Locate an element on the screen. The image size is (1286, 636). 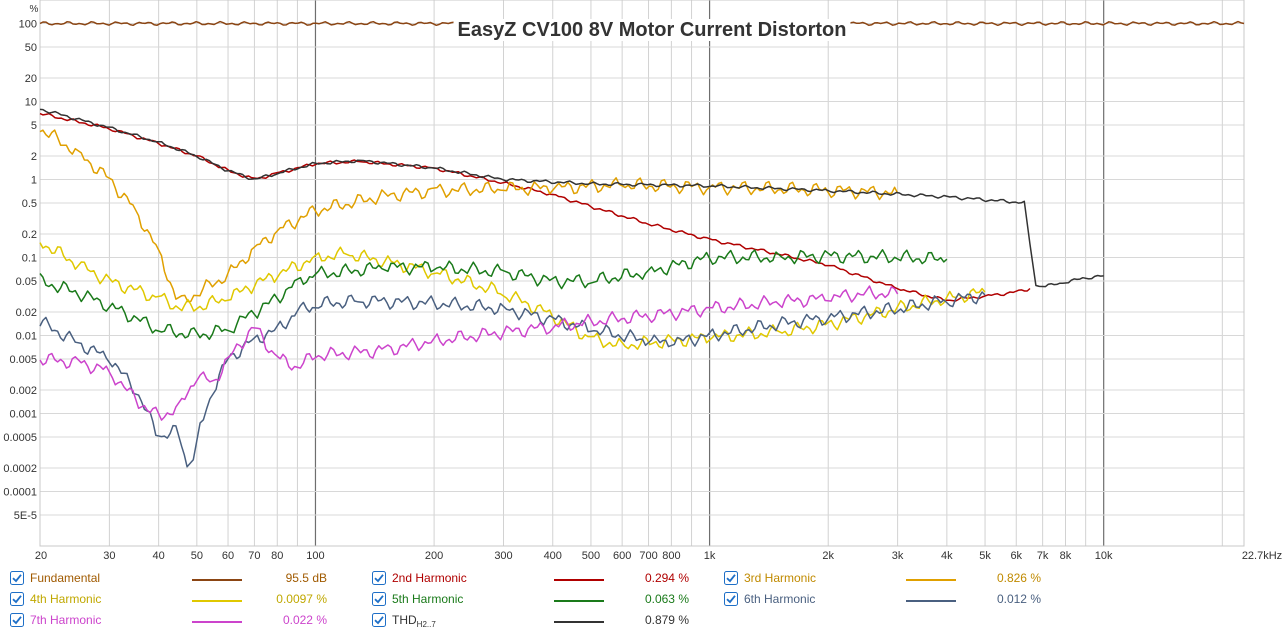
x-tick-label: 500 is located at coordinates (591, 556).